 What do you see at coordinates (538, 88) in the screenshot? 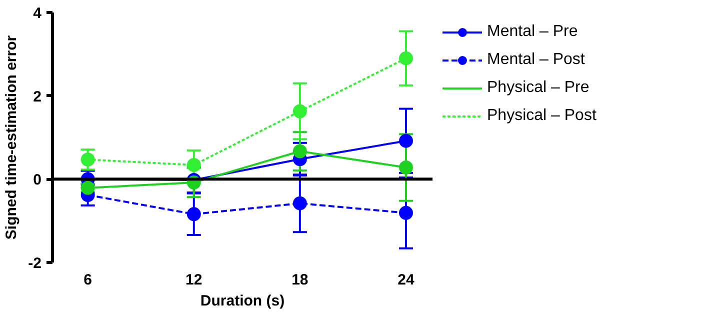
I see `legend-label: Physical – Pre` at bounding box center [538, 88].